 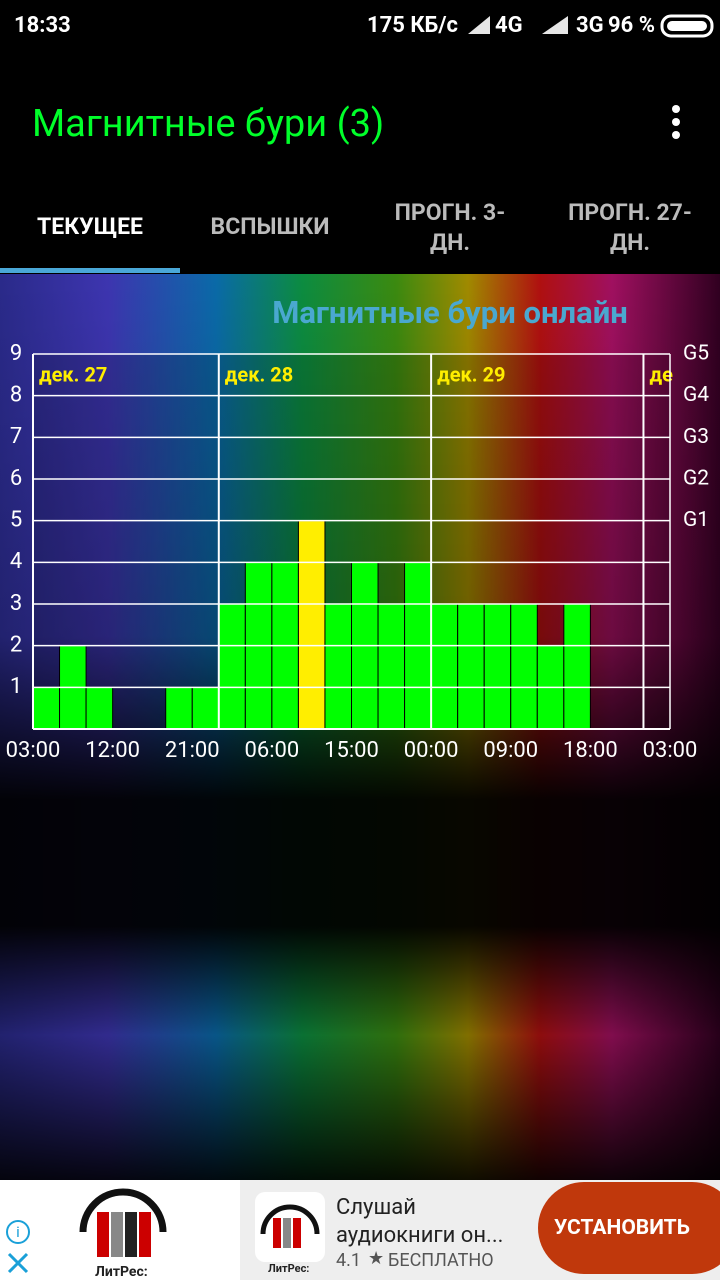 What do you see at coordinates (631, 25) in the screenshot?
I see `battery-level: 96 %` at bounding box center [631, 25].